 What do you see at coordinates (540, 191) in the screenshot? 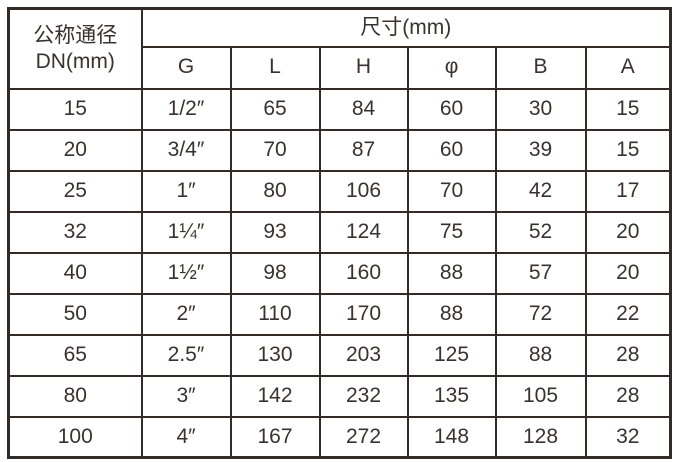
I see `cell-b: 42` at bounding box center [540, 191].